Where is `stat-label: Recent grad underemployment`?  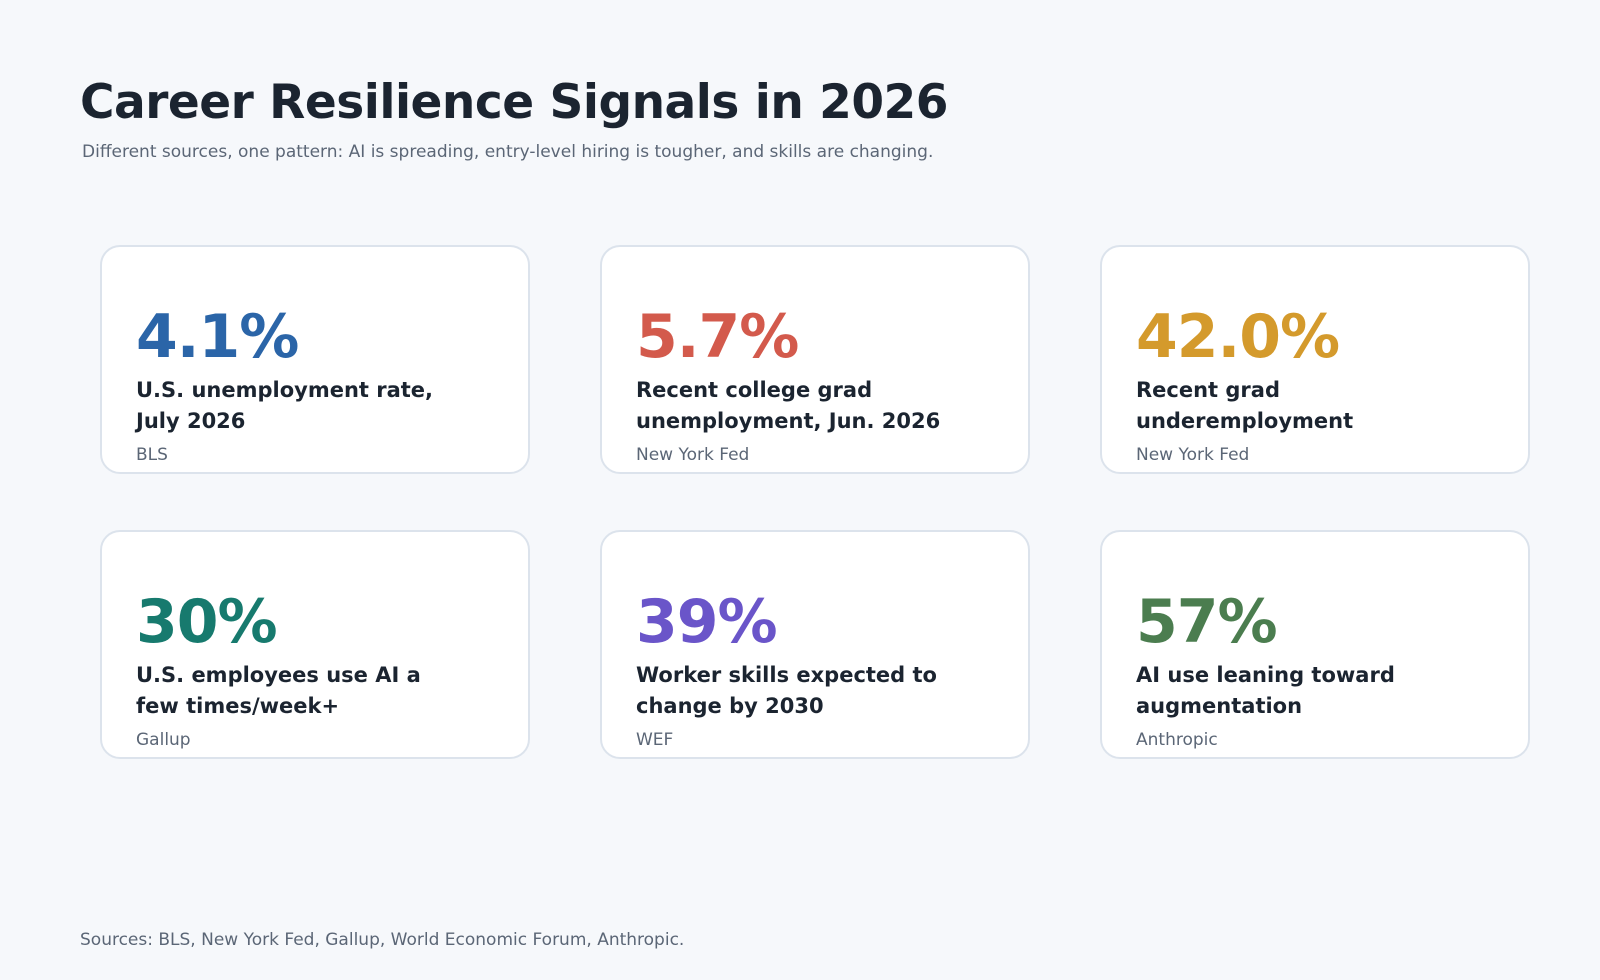 stat-label: Recent grad underemployment is located at coordinates (1245, 405).